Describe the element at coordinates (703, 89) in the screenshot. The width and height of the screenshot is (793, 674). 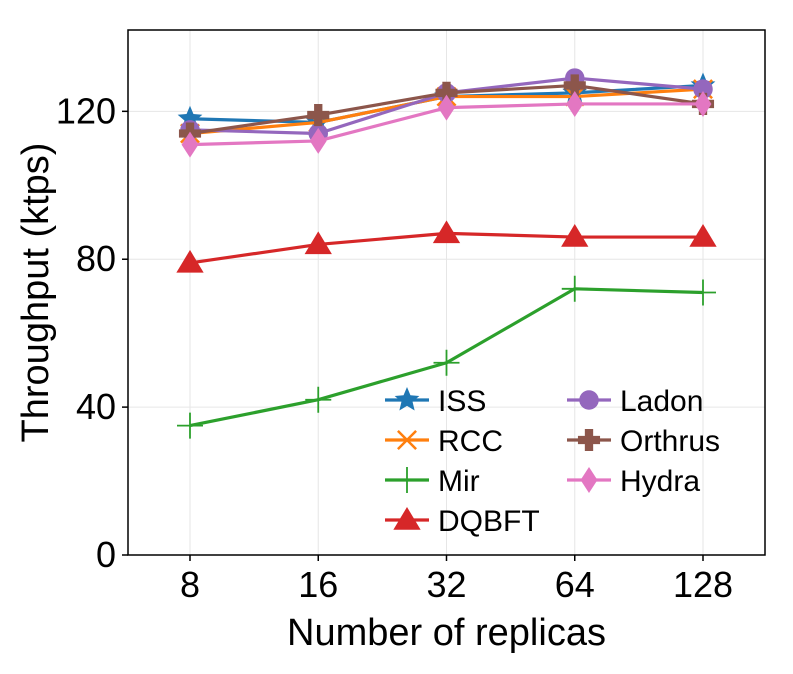
I see `data-point-ladon` at that location.